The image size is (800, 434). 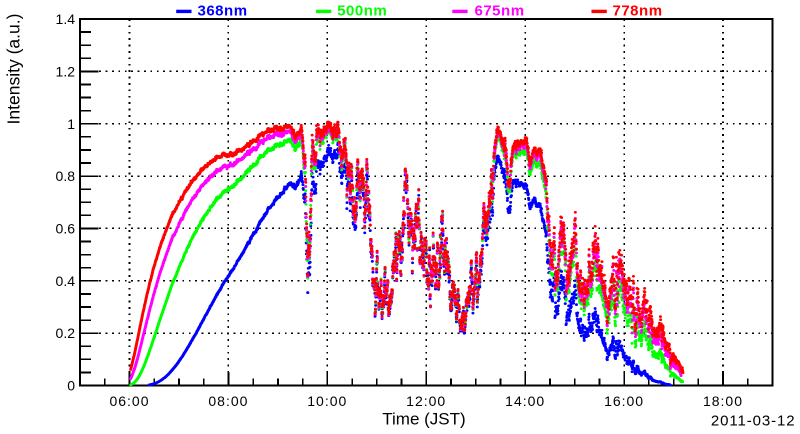 I want to click on svg-text: 10:00, so click(x=327, y=401).